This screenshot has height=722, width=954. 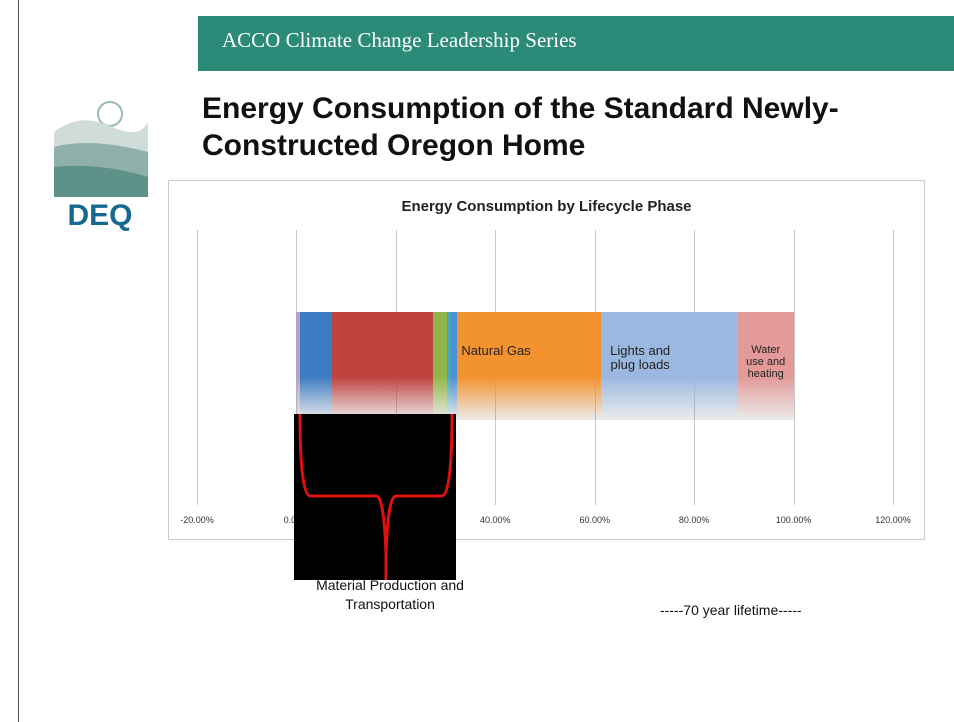 I want to click on overlay-curve, so click(x=376, y=496).